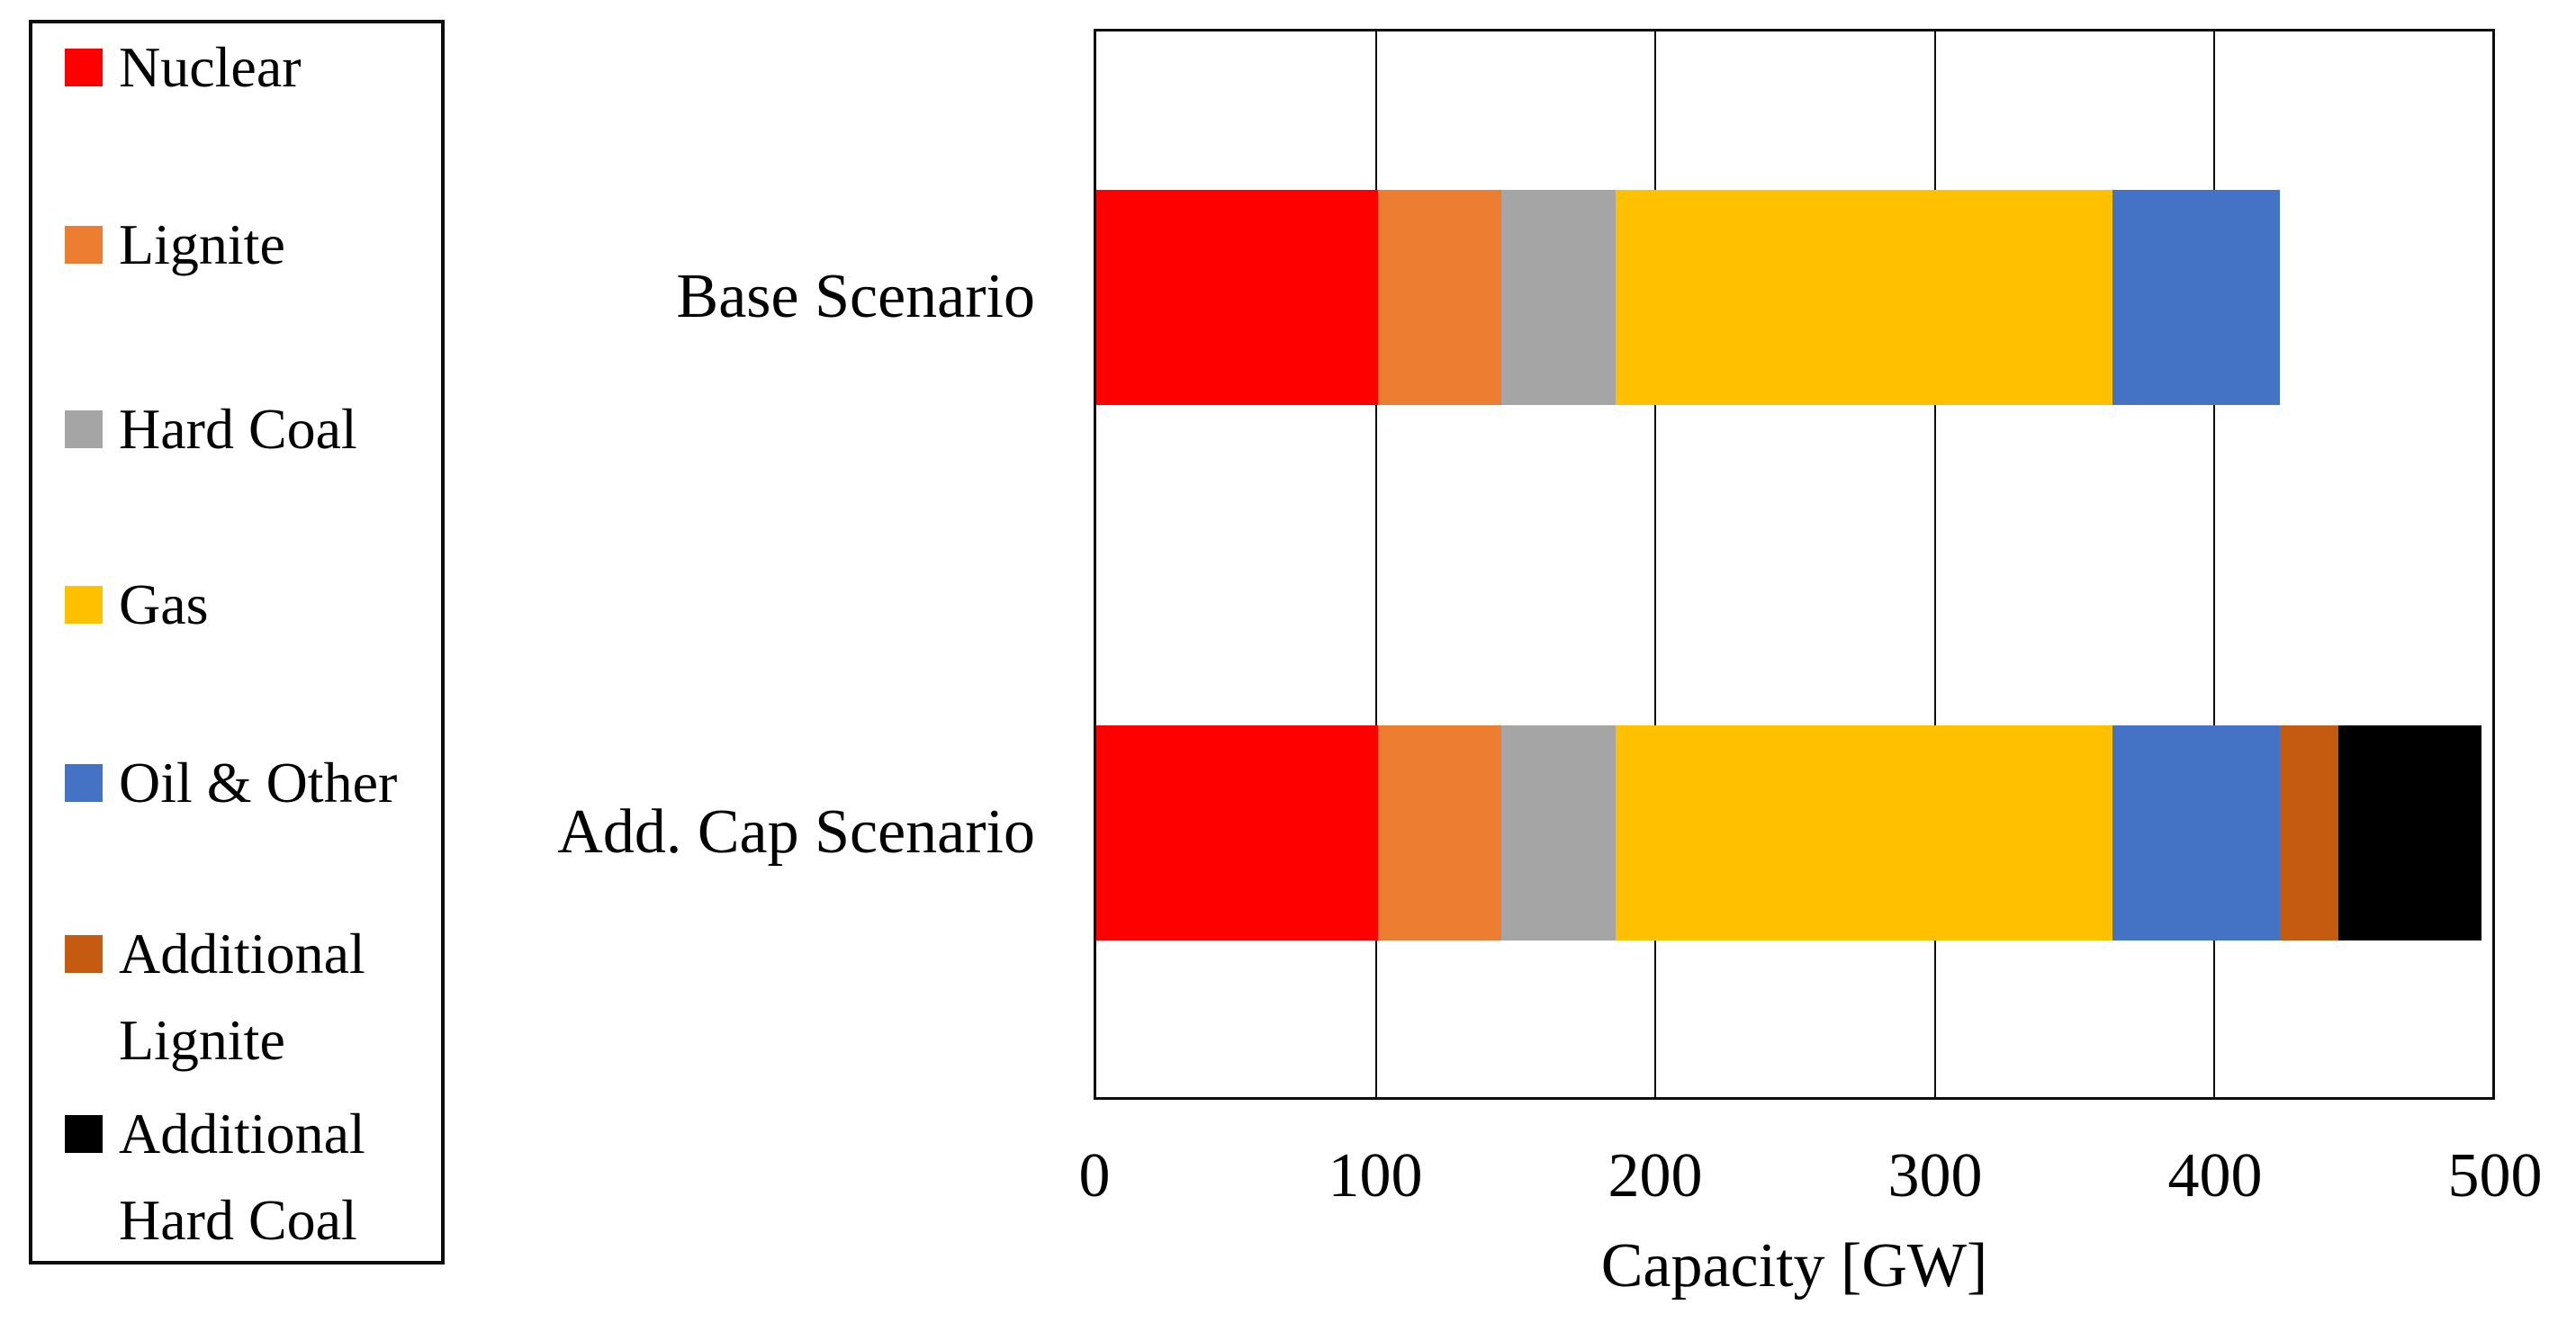 Image resolution: width=2576 pixels, height=1323 pixels. Describe the element at coordinates (84, 429) in the screenshot. I see `hard-coal-swatch-icon` at that location.